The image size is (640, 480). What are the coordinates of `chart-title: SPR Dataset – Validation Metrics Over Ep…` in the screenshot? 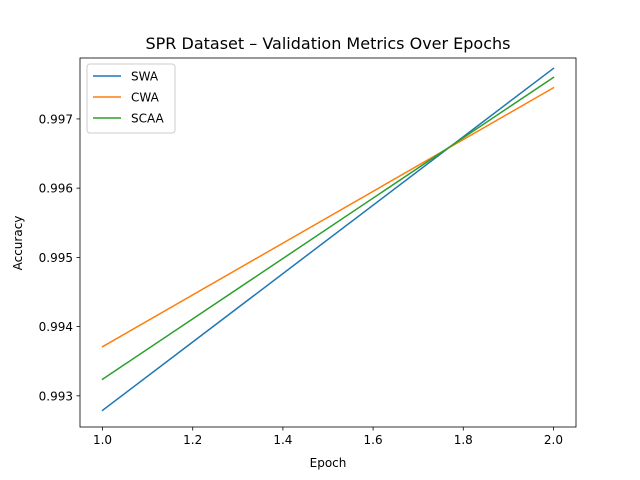 It's located at (328, 43).